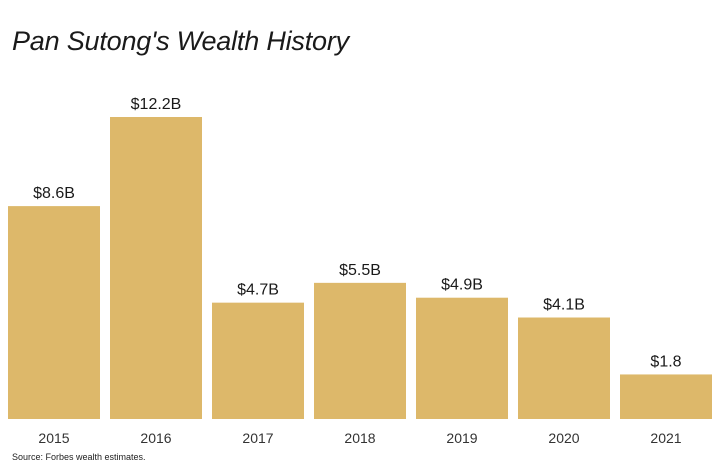 The image size is (720, 471). Describe the element at coordinates (257, 438) in the screenshot. I see `x-tick-label-2017: 2017` at that location.